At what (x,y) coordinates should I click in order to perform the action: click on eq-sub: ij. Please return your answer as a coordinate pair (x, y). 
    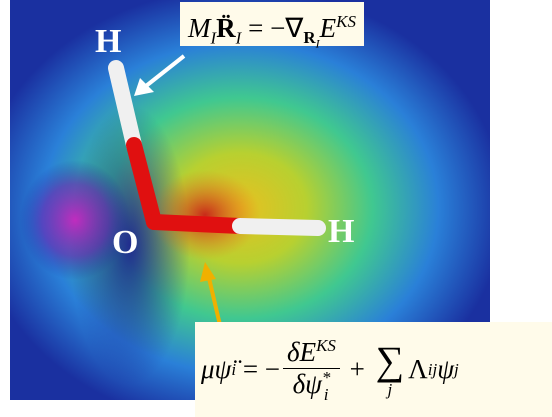
    Looking at the image, I should click on (432, 369).